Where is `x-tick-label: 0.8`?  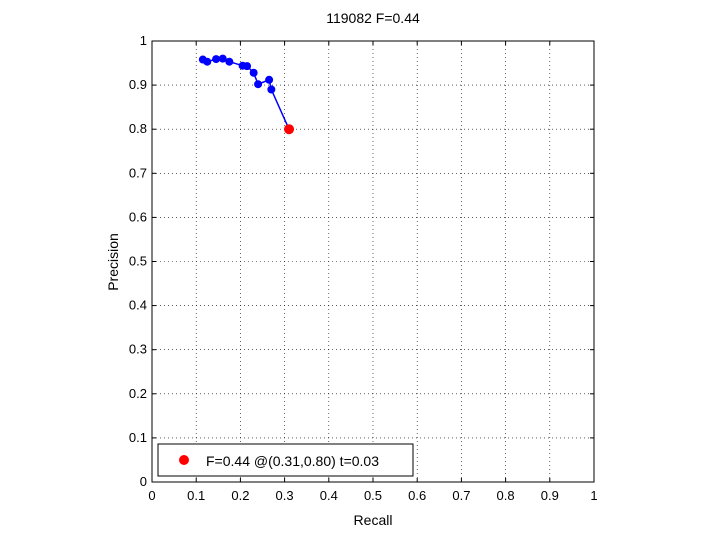 x-tick-label: 0.8 is located at coordinates (506, 495).